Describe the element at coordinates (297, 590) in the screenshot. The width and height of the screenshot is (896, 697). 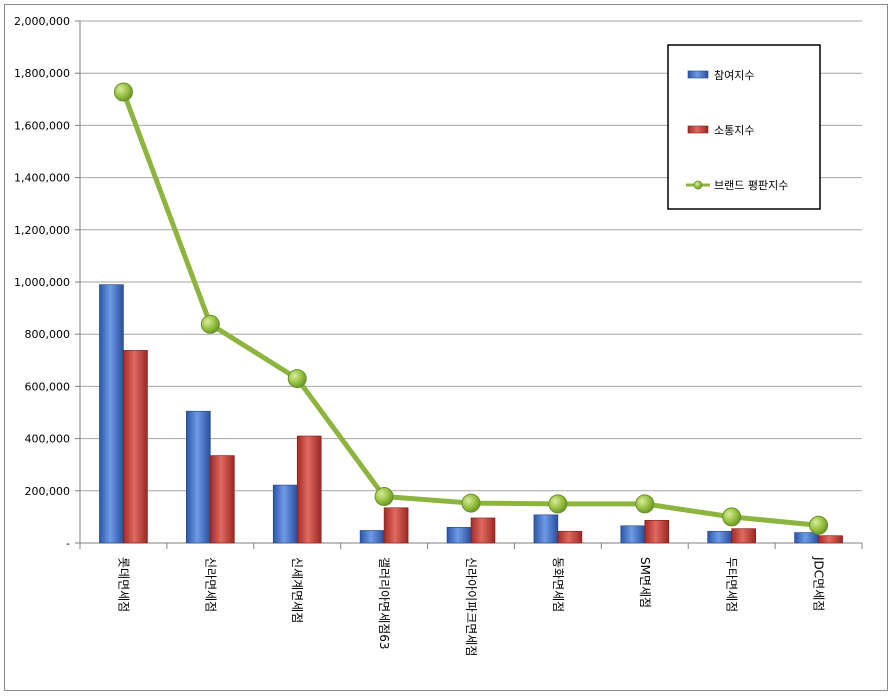
I see `x-tick-label: 신세계면세점` at that location.